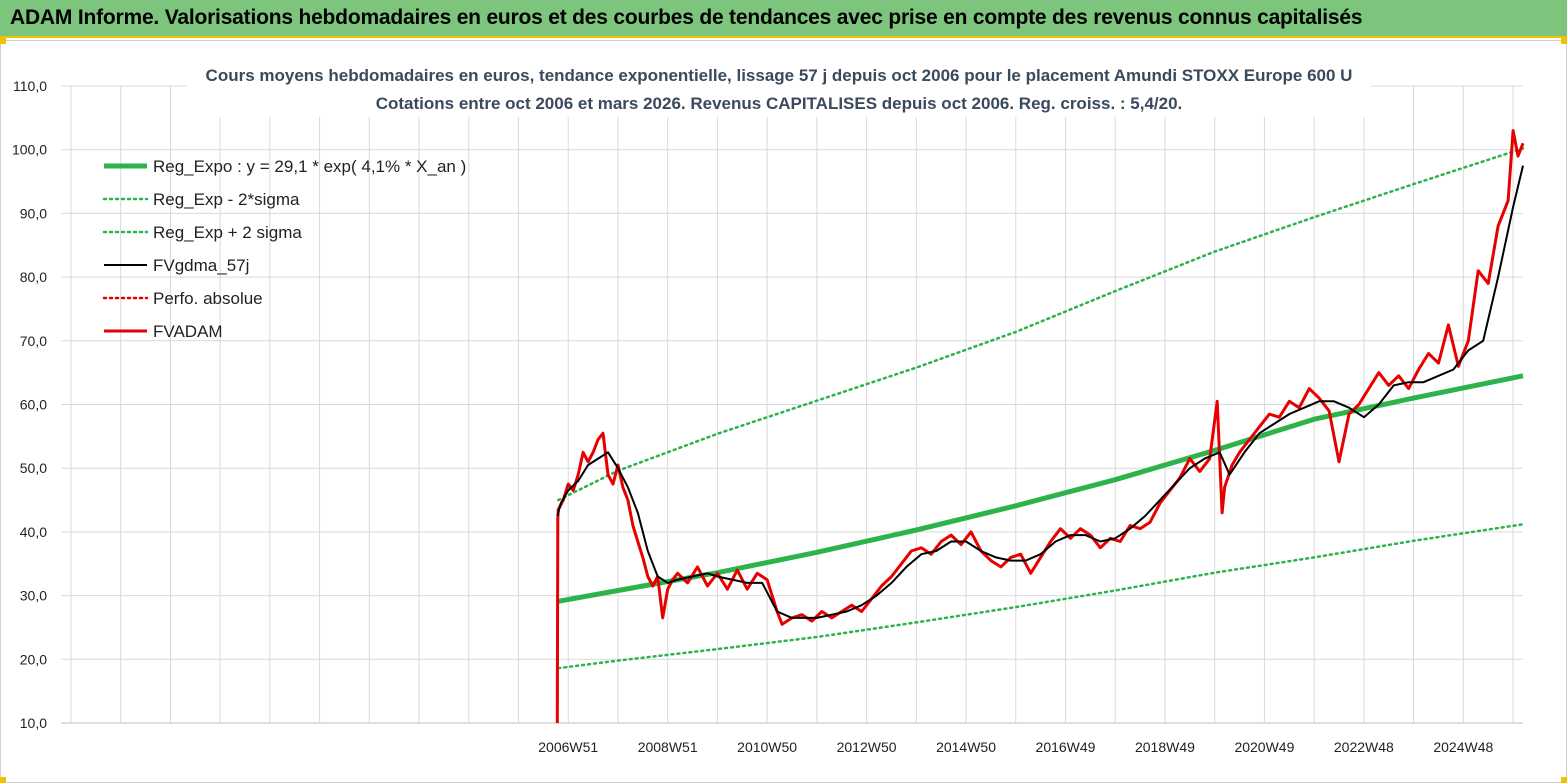  I want to click on y-tick-label: 80,0, so click(33, 277).